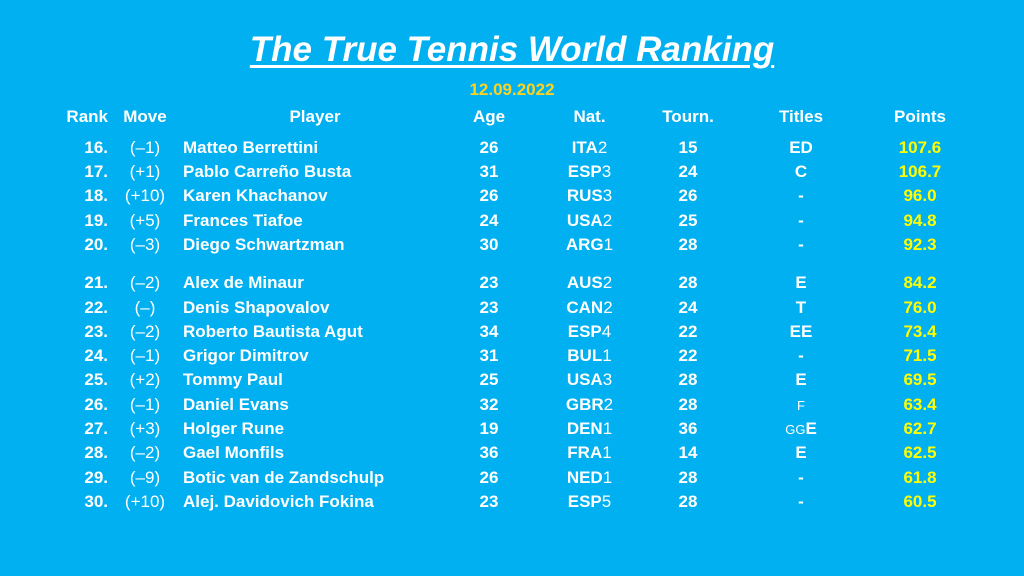 The image size is (1024, 576). Describe the element at coordinates (801, 332) in the screenshot. I see `titles-cell: EE` at that location.